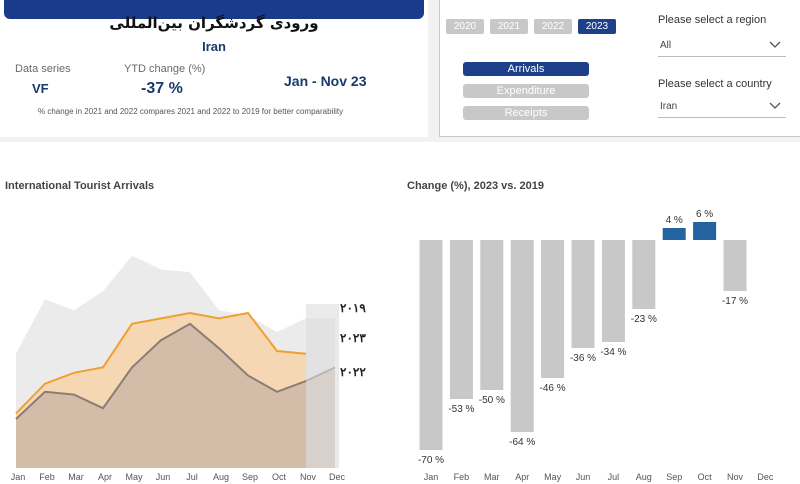  I want to click on arrivals-button: Arrivals, so click(526, 69).